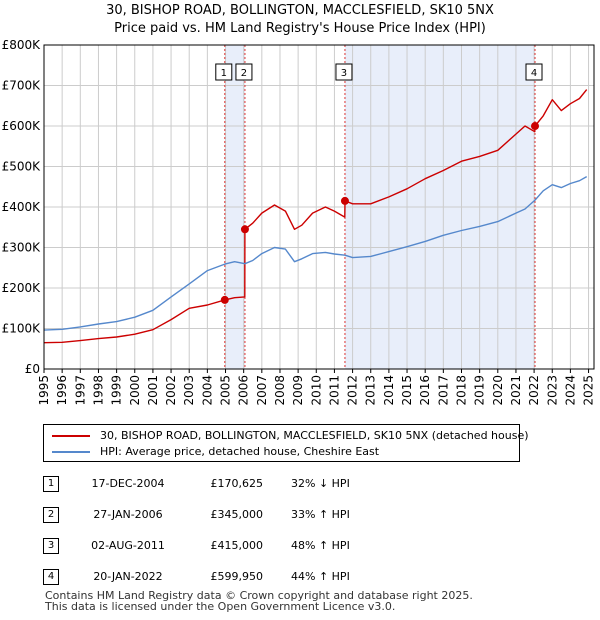  Describe the element at coordinates (298, 390) in the screenshot. I see `x-tick-label: 2009` at that location.